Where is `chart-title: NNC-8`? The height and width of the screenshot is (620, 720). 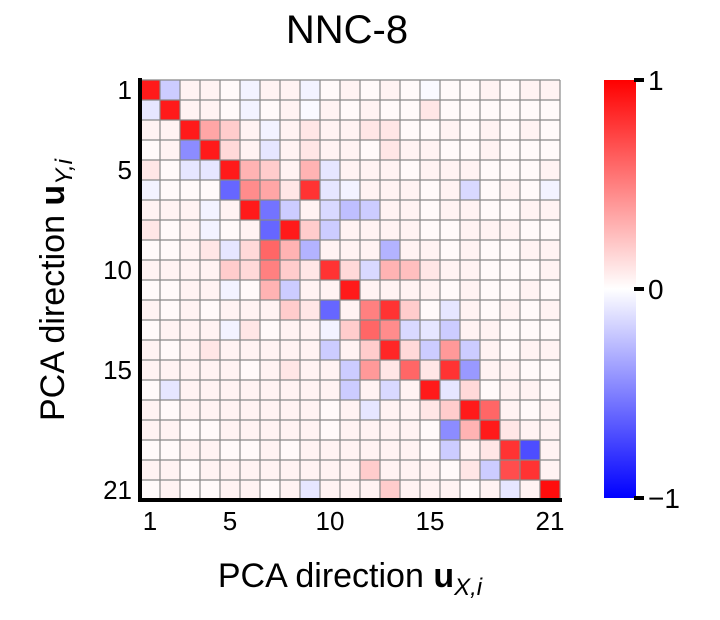 chart-title: NNC-8 is located at coordinates (347, 30).